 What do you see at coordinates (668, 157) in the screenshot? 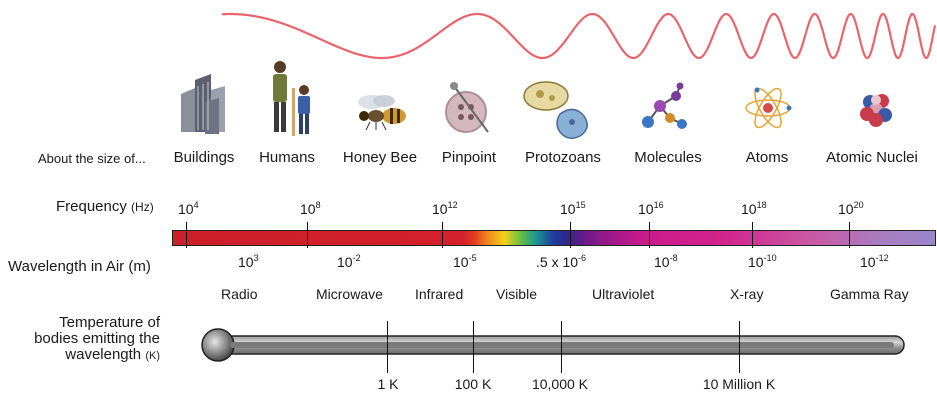
I see `object-label-molecules: Molecules` at bounding box center [668, 157].